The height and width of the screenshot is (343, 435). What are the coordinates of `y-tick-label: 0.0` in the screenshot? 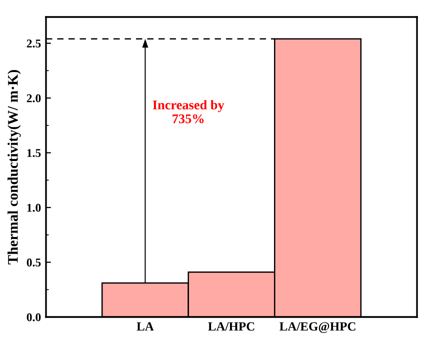 It's located at (33, 317).